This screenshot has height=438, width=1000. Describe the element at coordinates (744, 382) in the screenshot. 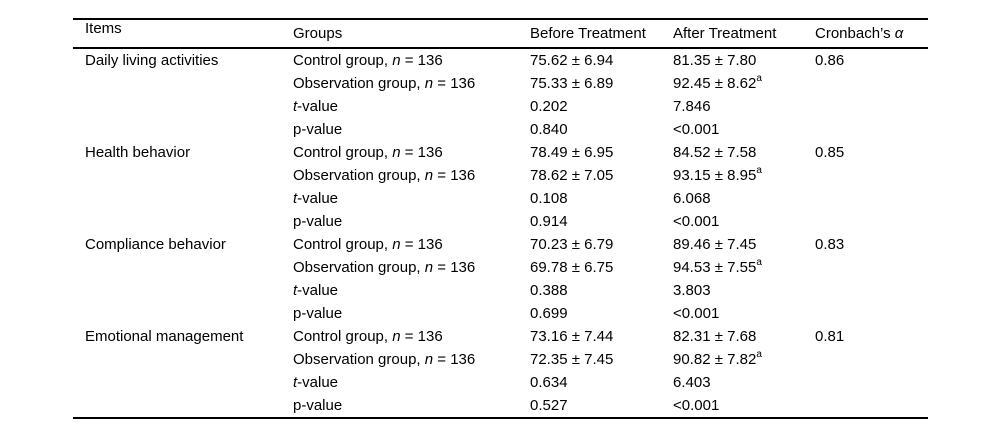

I see `after-treatment-cell: 6.403` at that location.